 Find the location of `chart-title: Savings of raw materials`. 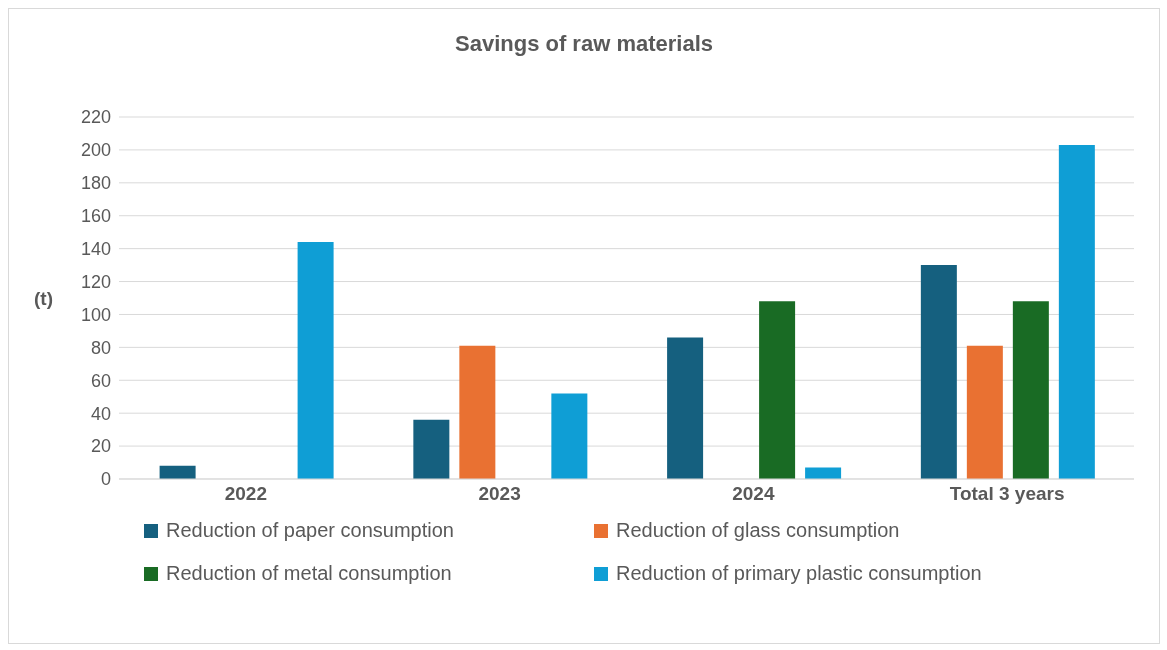

chart-title: Savings of raw materials is located at coordinates (584, 44).